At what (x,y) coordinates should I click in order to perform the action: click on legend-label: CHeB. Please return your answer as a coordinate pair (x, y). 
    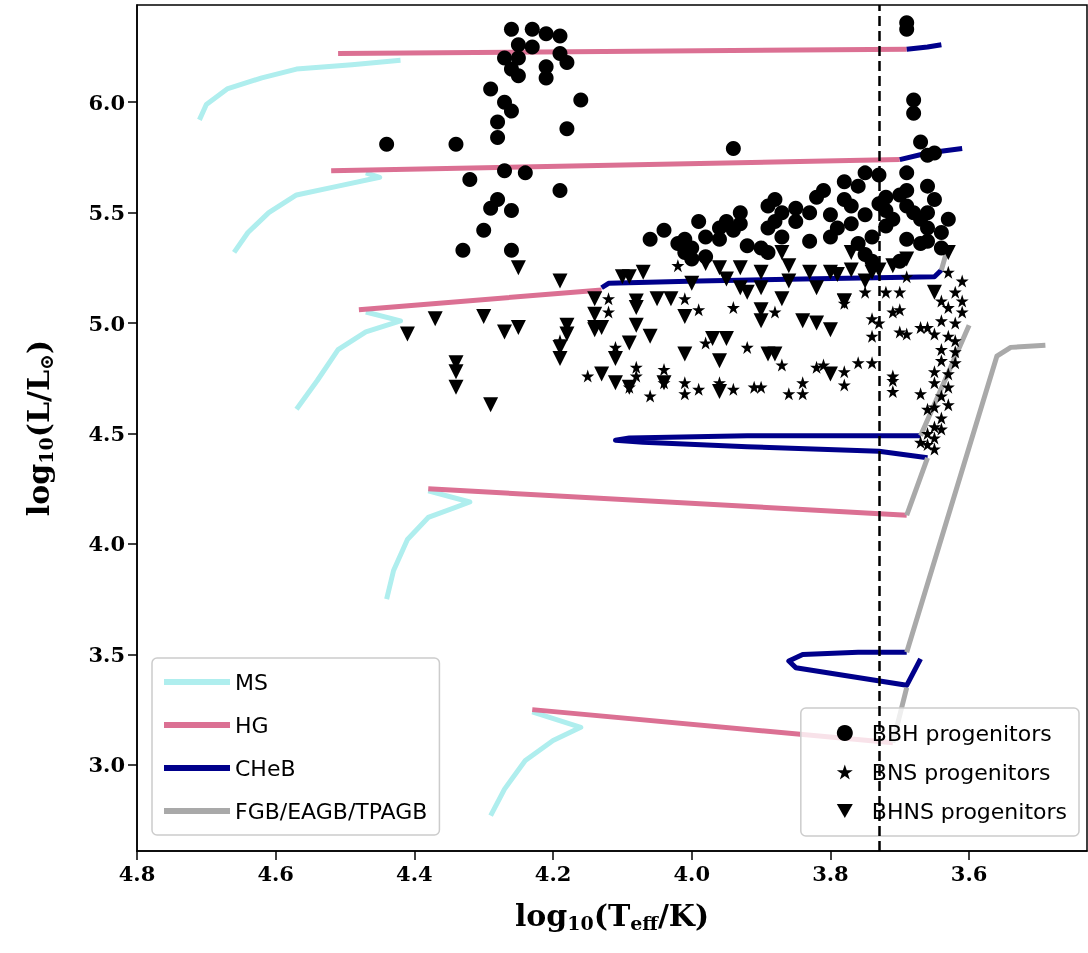
    Looking at the image, I should click on (265, 768).